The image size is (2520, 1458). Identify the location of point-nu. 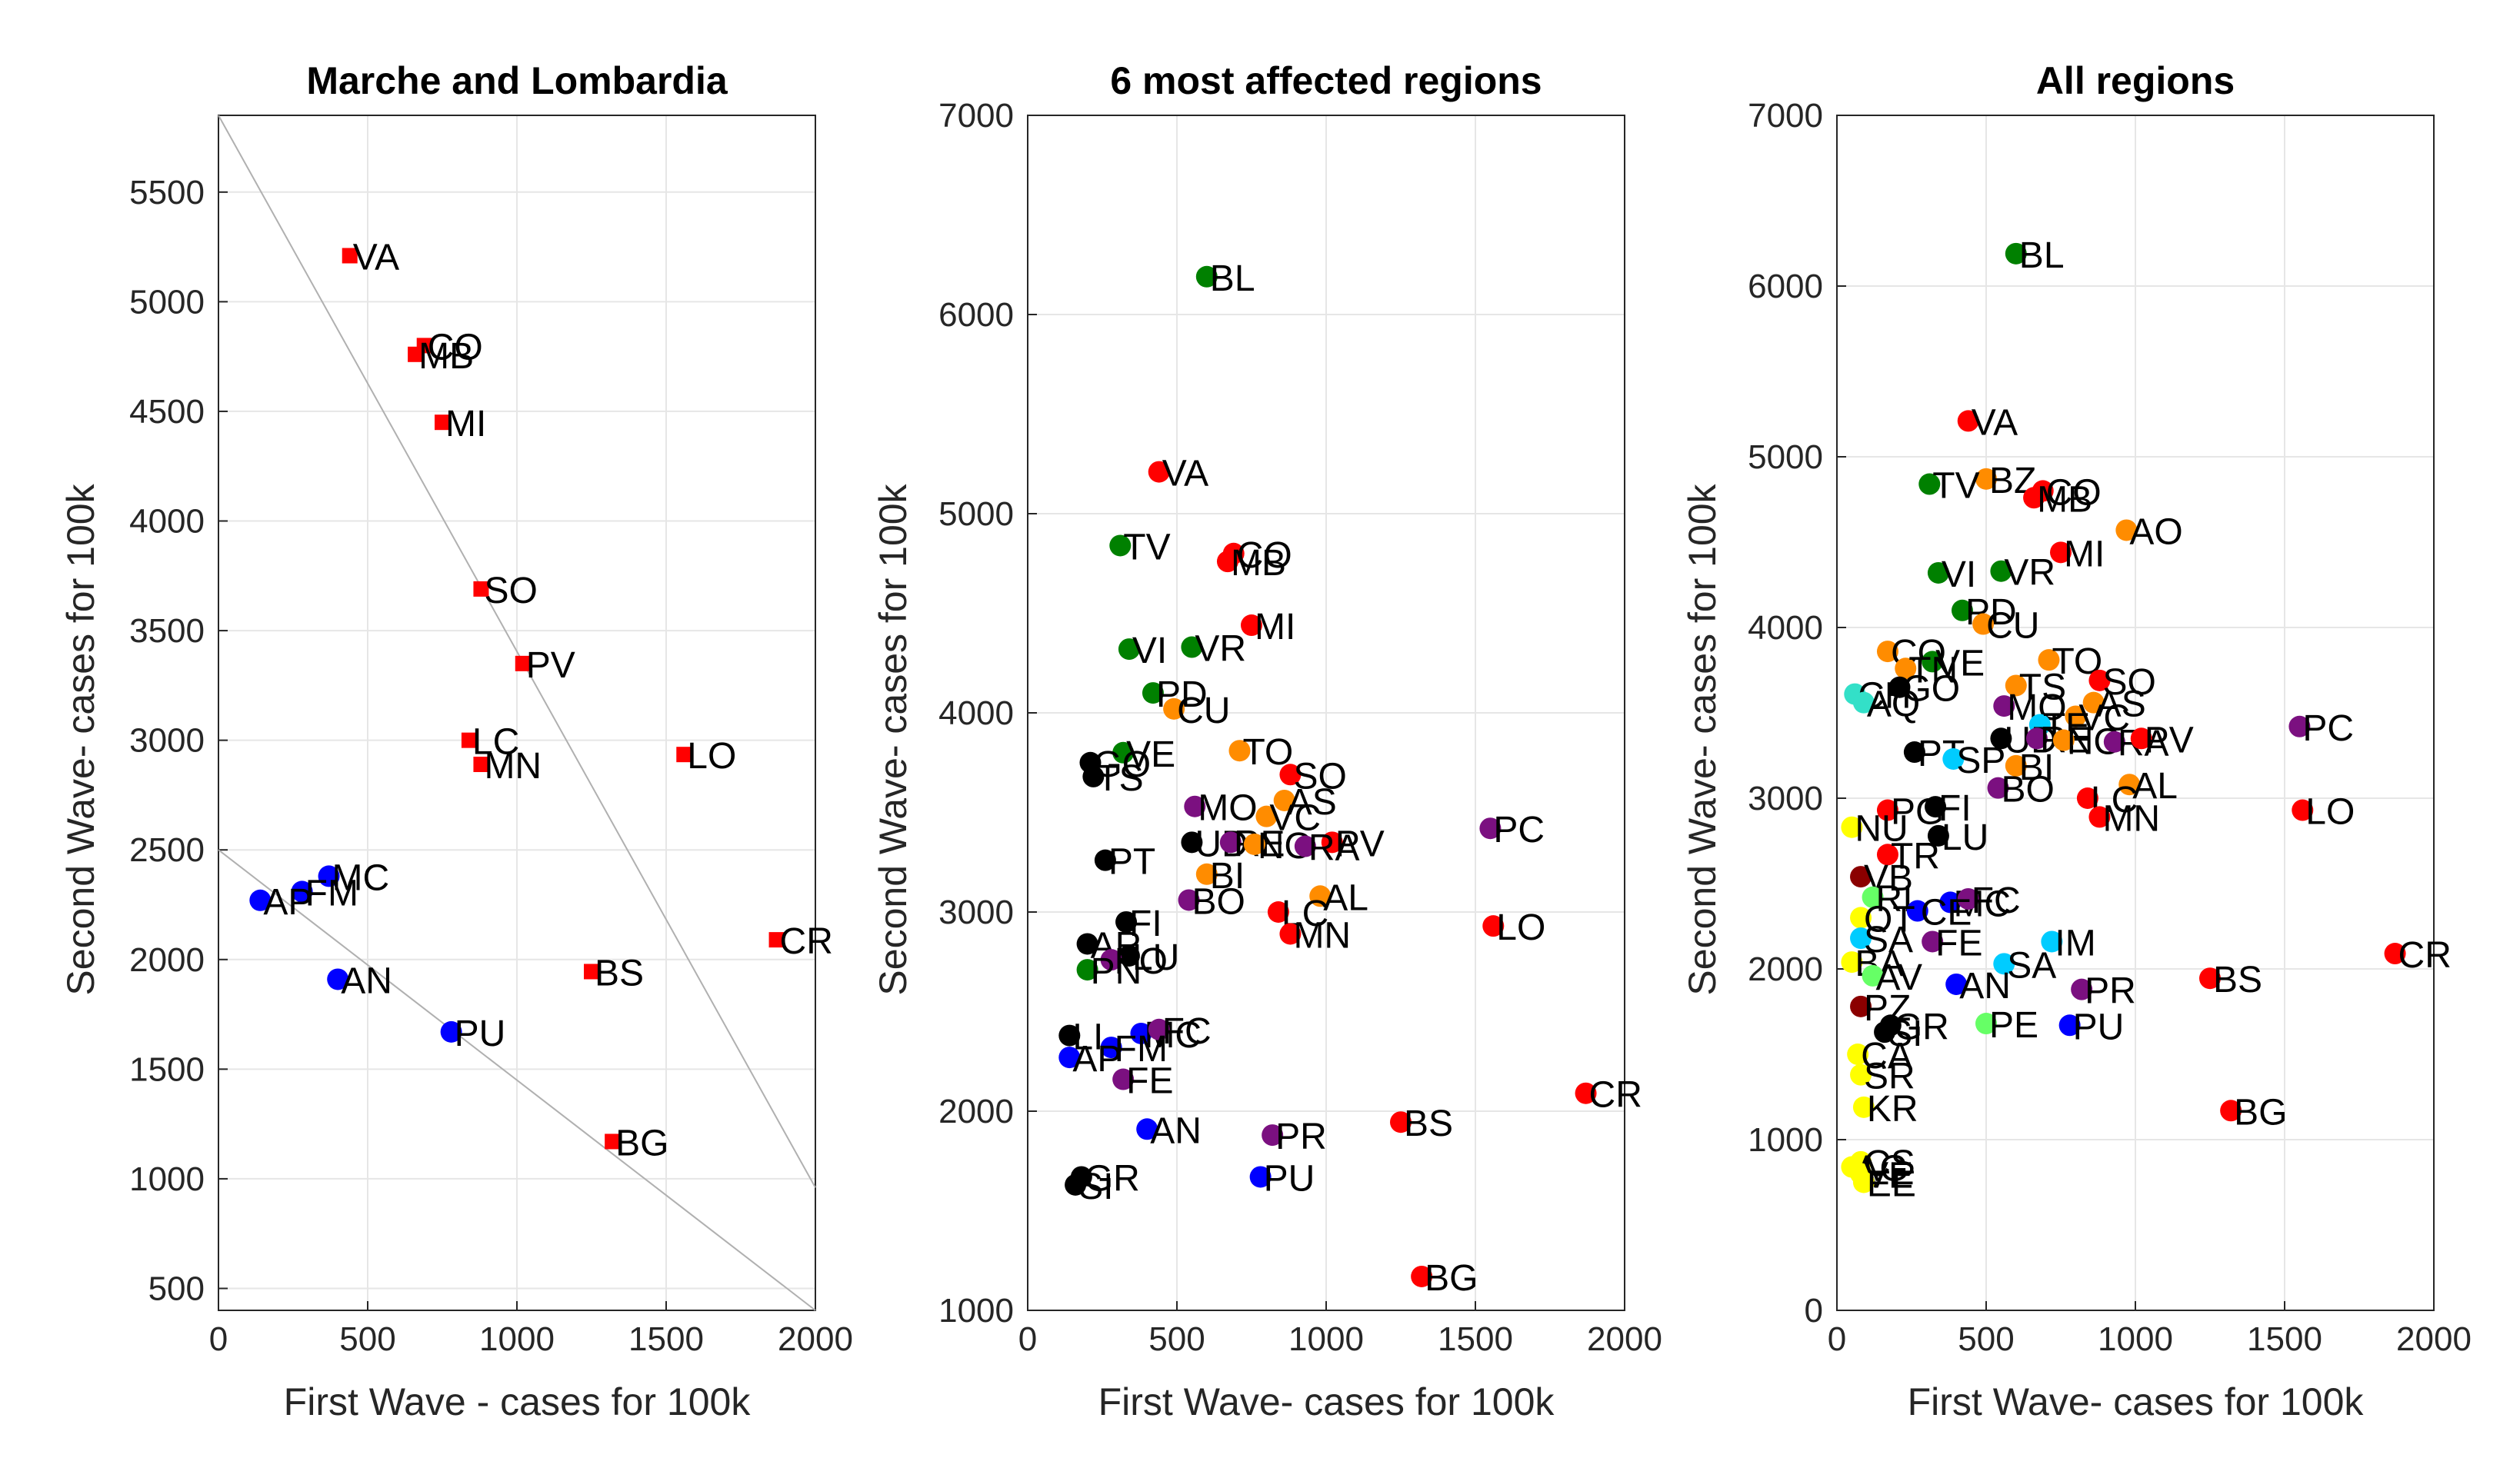
(1852, 827).